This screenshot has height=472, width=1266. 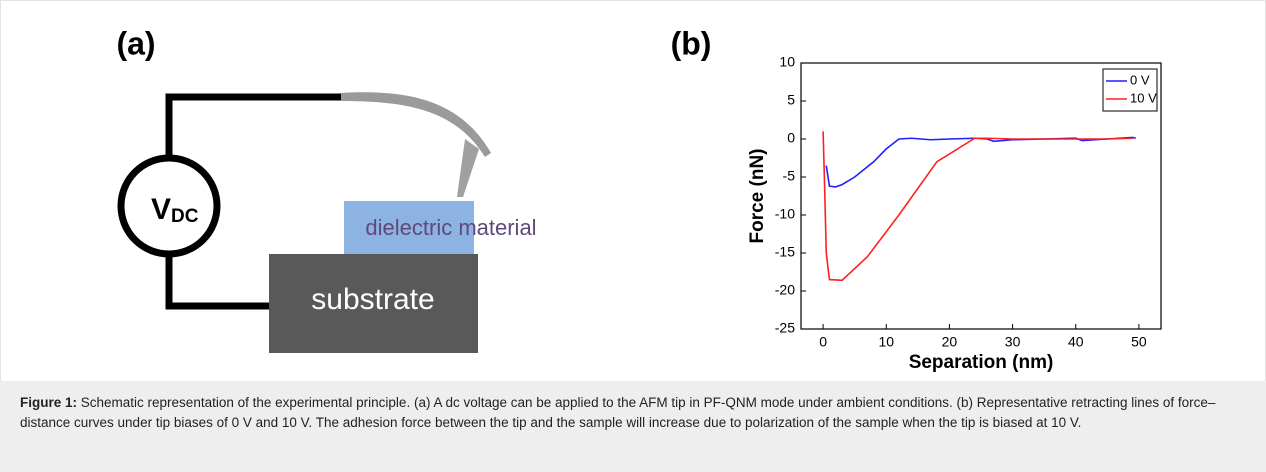 What do you see at coordinates (785, 252) in the screenshot?
I see `y-tick-label: -15` at bounding box center [785, 252].